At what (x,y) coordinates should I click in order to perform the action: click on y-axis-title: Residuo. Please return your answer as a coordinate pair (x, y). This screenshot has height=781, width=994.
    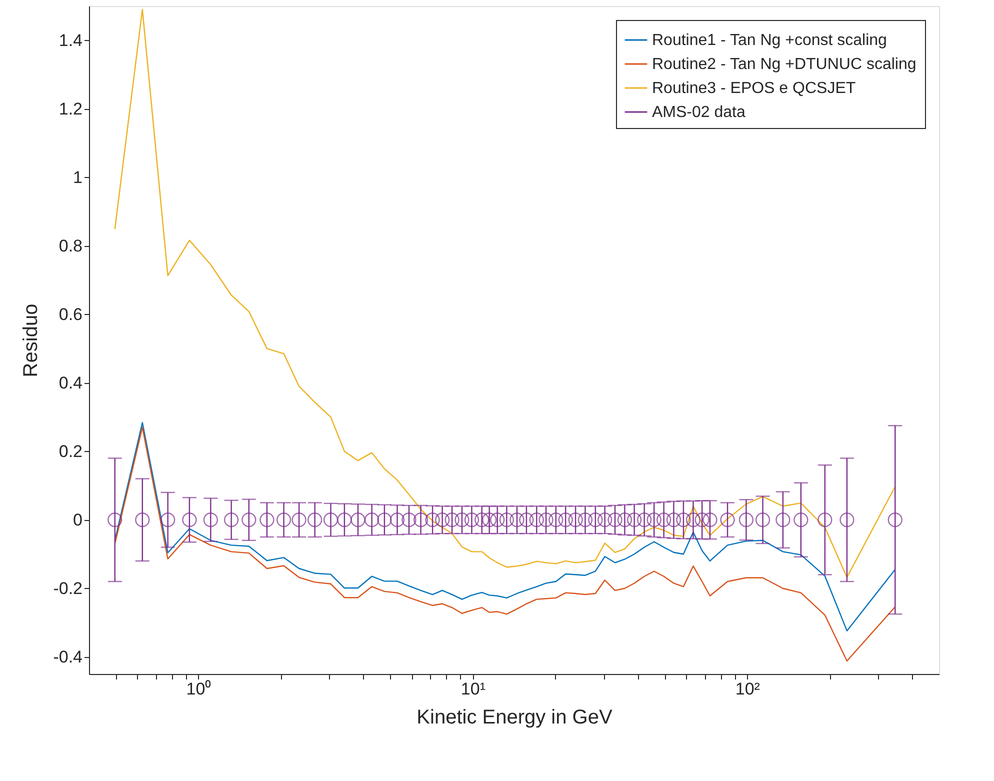
    Looking at the image, I should click on (31, 341).